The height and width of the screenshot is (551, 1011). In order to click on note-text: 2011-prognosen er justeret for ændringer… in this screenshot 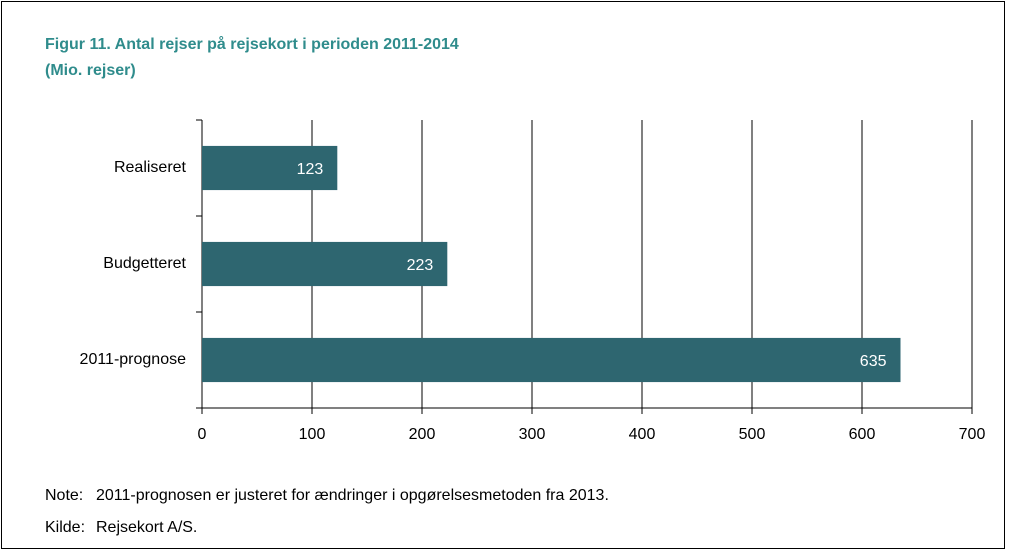, I will do `click(352, 495)`.